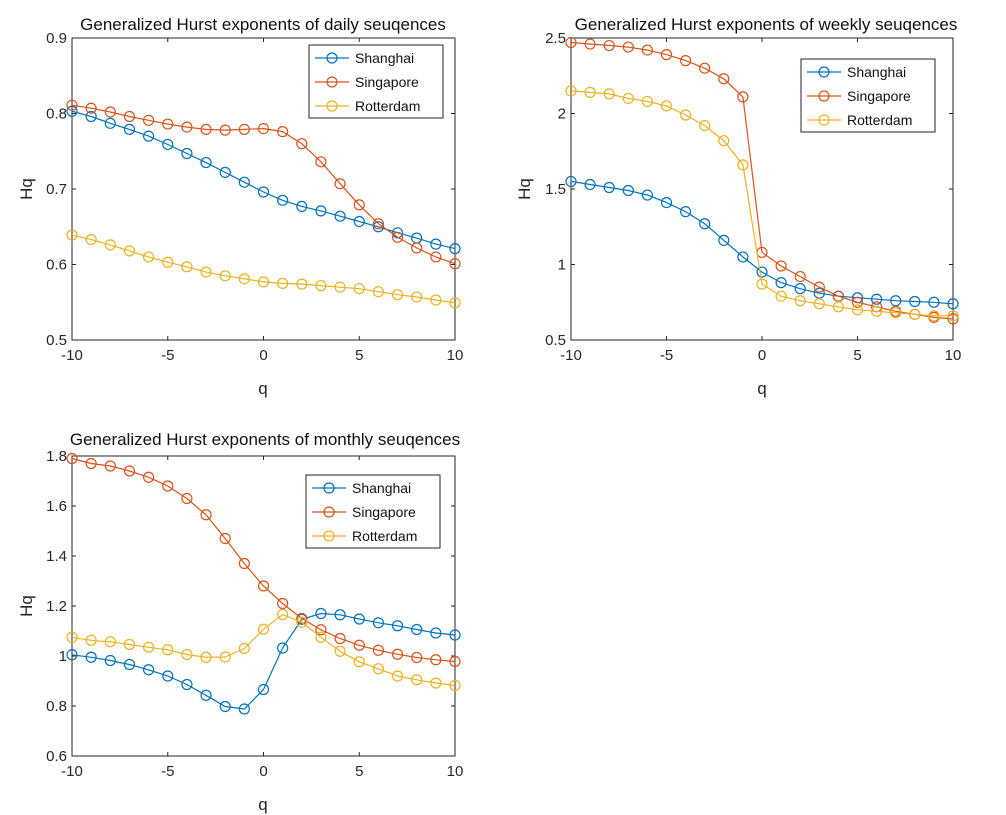 This screenshot has height=815, width=1006. Describe the element at coordinates (329, 536) in the screenshot. I see `monthly-legend-rotterdam-marker-icon` at that location.